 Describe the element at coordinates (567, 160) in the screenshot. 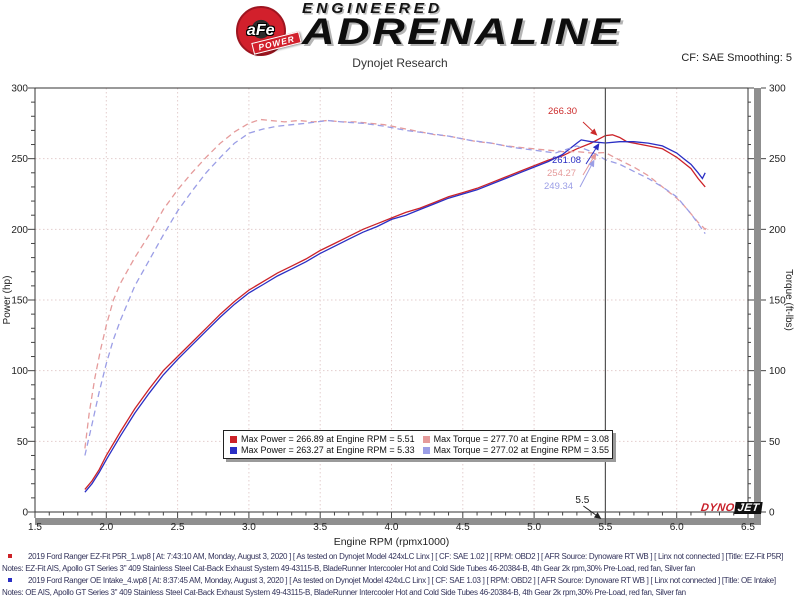

I see `cursor-readout-value: 261.08` at that location.